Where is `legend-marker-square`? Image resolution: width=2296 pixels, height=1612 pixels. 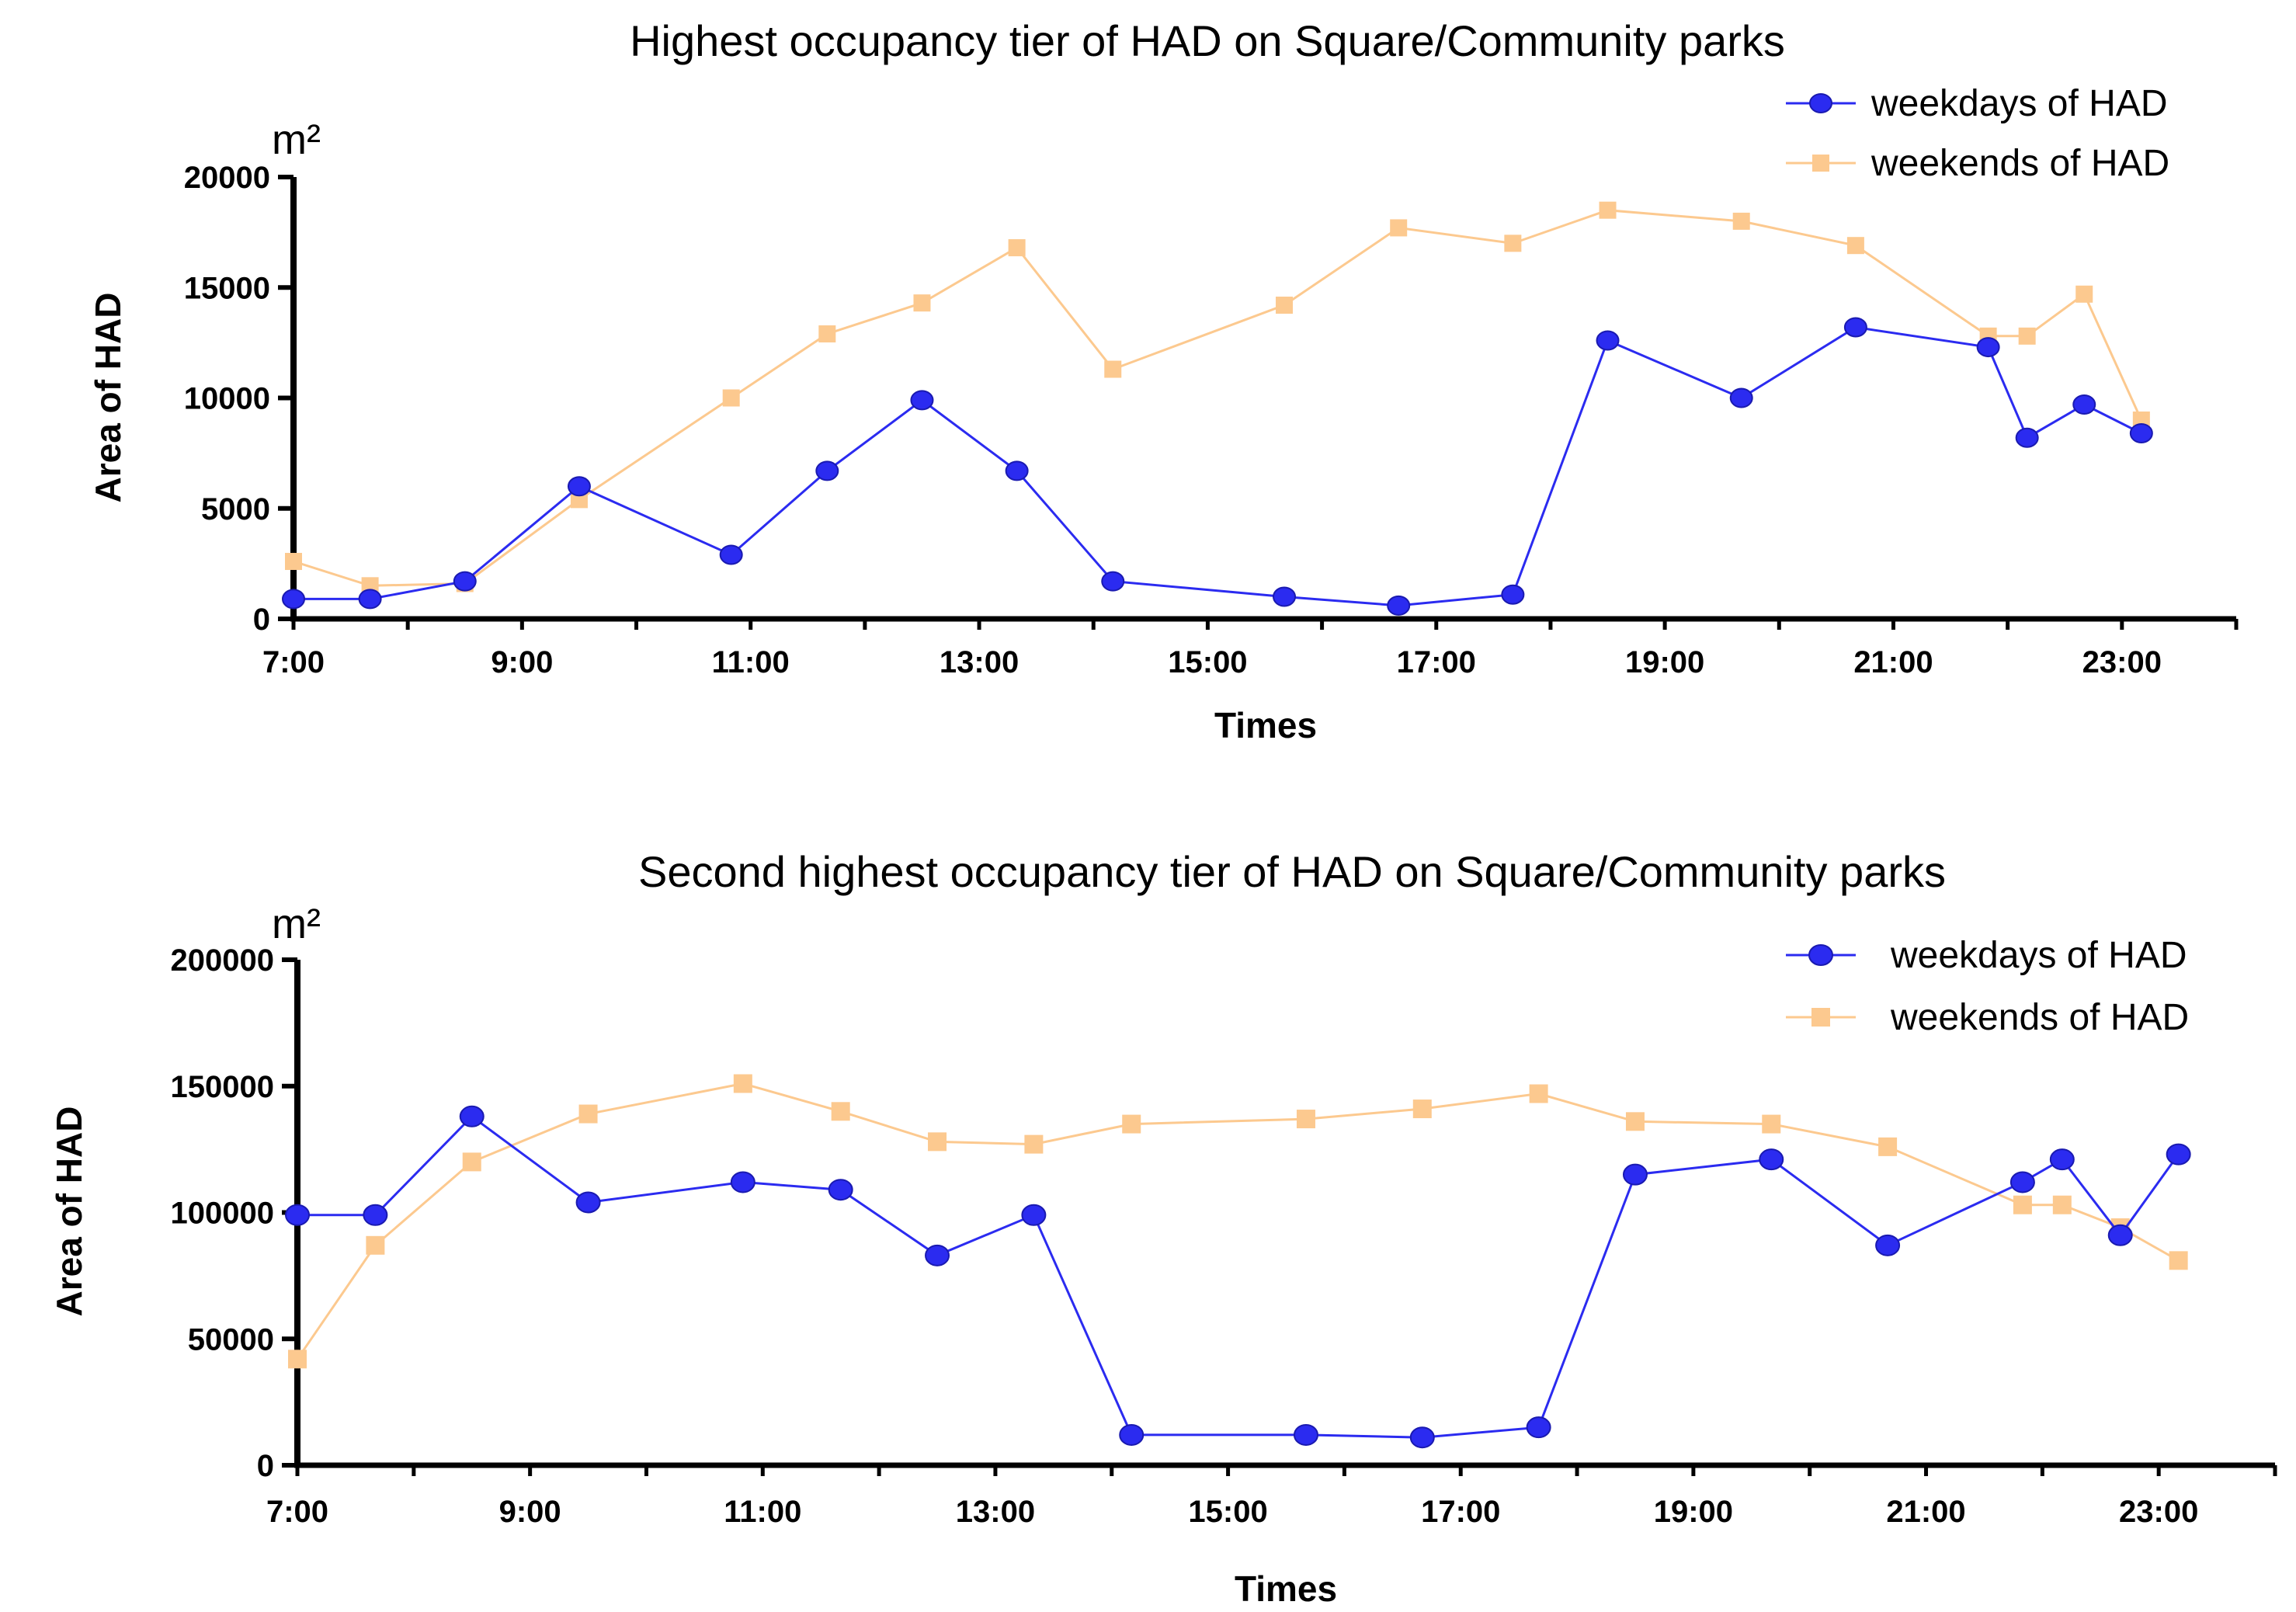
legend-marker-square is located at coordinates (1821, 1018).